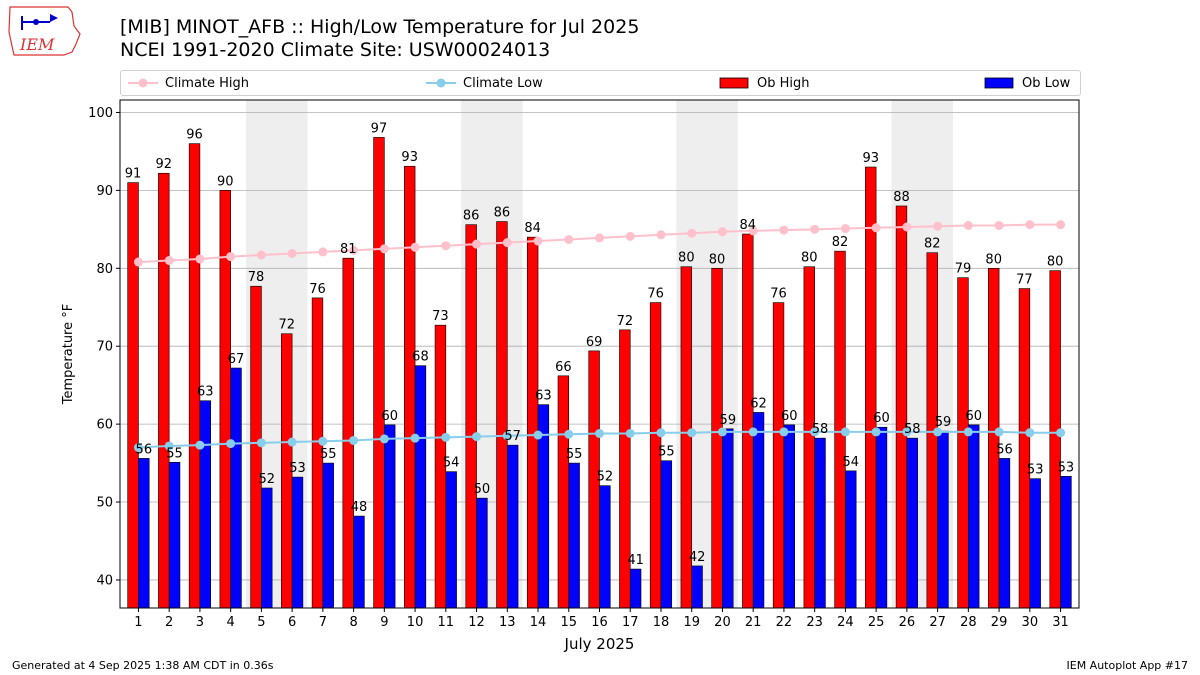 This screenshot has height=675, width=1200. Describe the element at coordinates (943, 422) in the screenshot. I see `ob-low-label: 59` at that location.